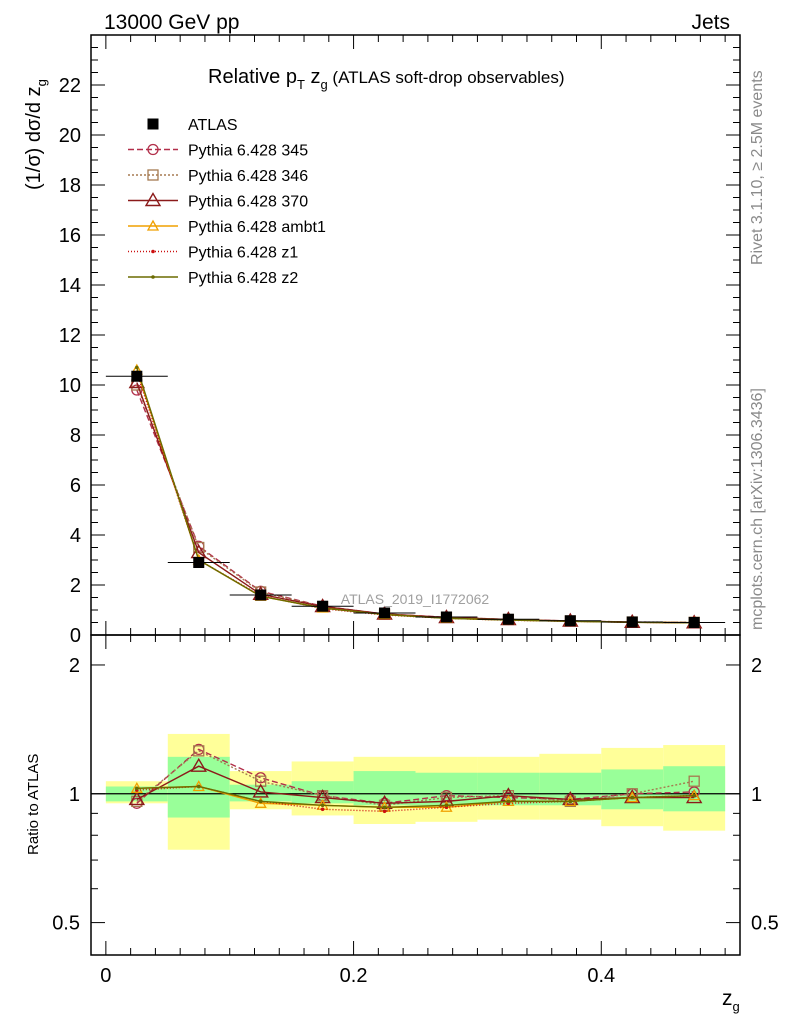 This screenshot has height=1024, width=786. I want to click on rivet-label: Rivet 3.1.10, ≥ 2.5M events, so click(757, 167).